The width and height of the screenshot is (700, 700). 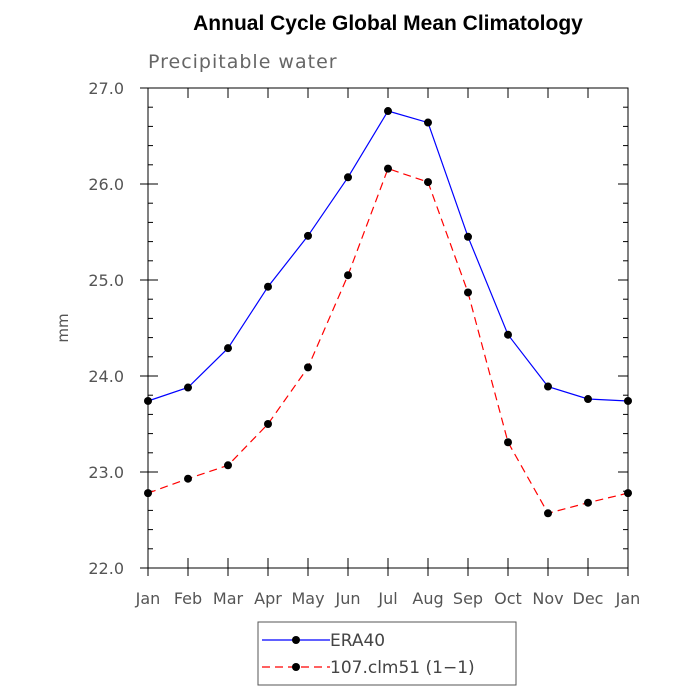 What do you see at coordinates (348, 598) in the screenshot?
I see `x-tick-label: Jun` at bounding box center [348, 598].